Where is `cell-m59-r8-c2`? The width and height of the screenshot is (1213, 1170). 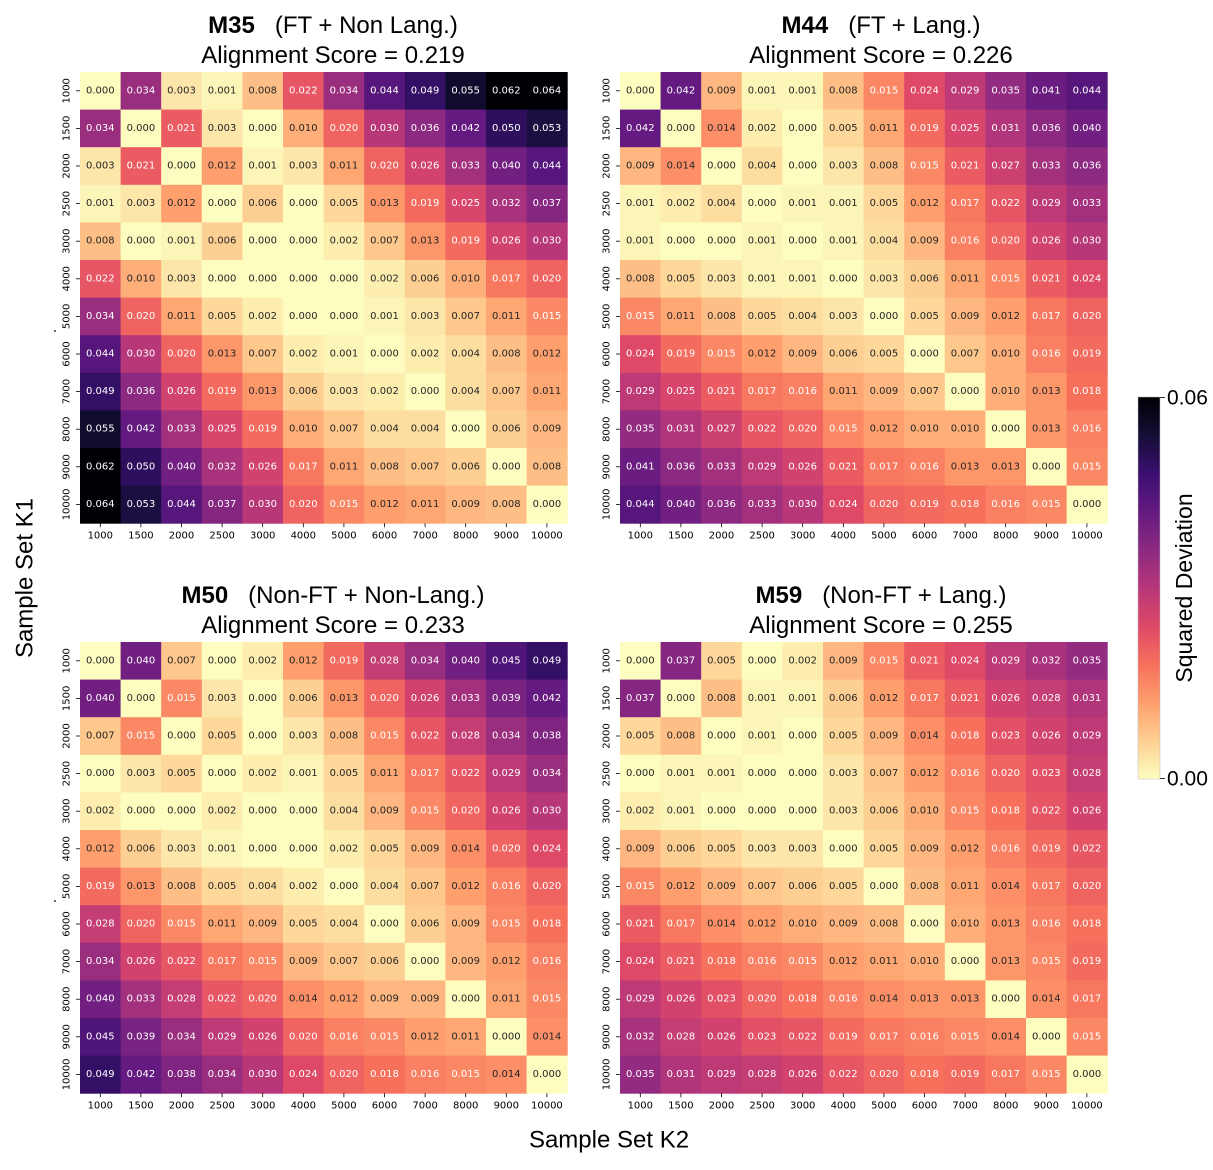
cell-m59-r8-c2 is located at coordinates (722, 961).